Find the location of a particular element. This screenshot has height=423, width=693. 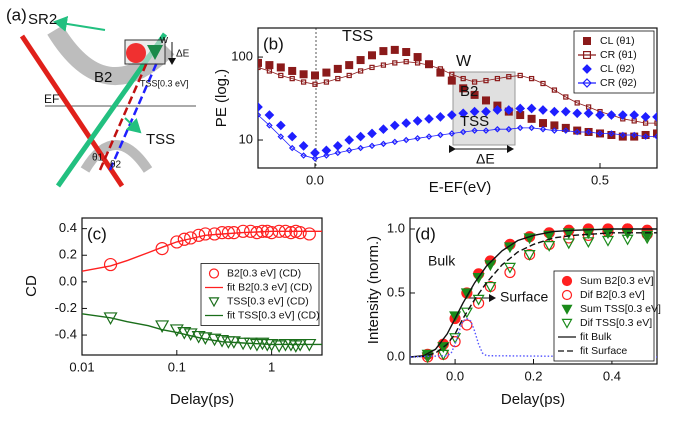

y-tick-label: 1.0 is located at coordinates (396, 227).